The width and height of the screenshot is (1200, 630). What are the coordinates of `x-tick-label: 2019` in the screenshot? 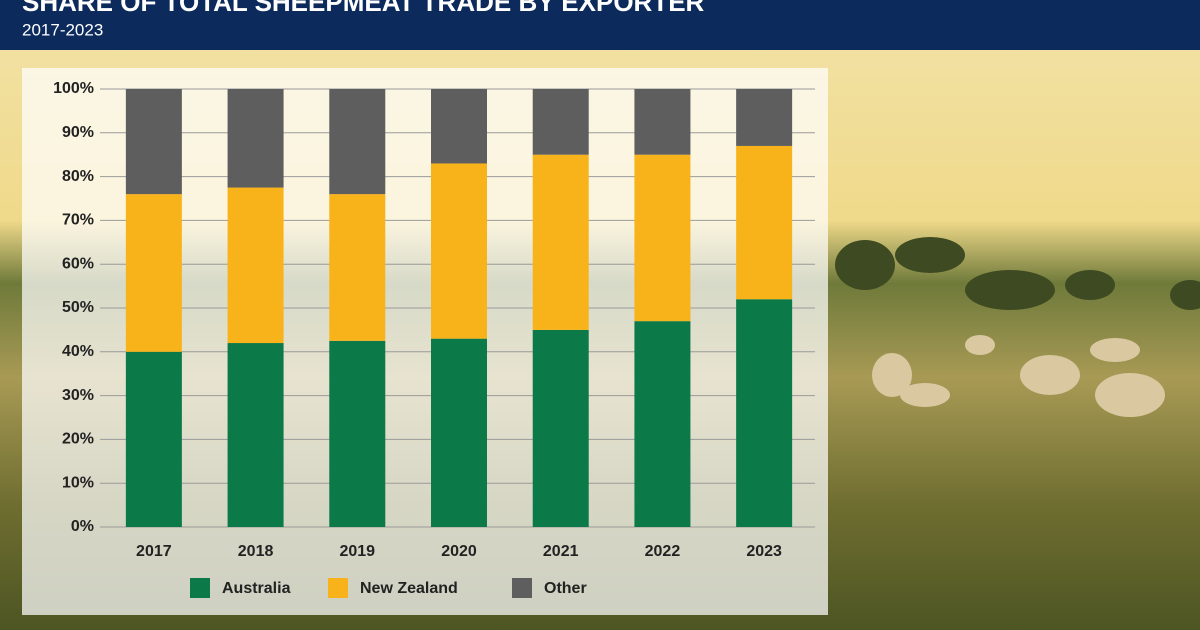 It's located at (357, 551).